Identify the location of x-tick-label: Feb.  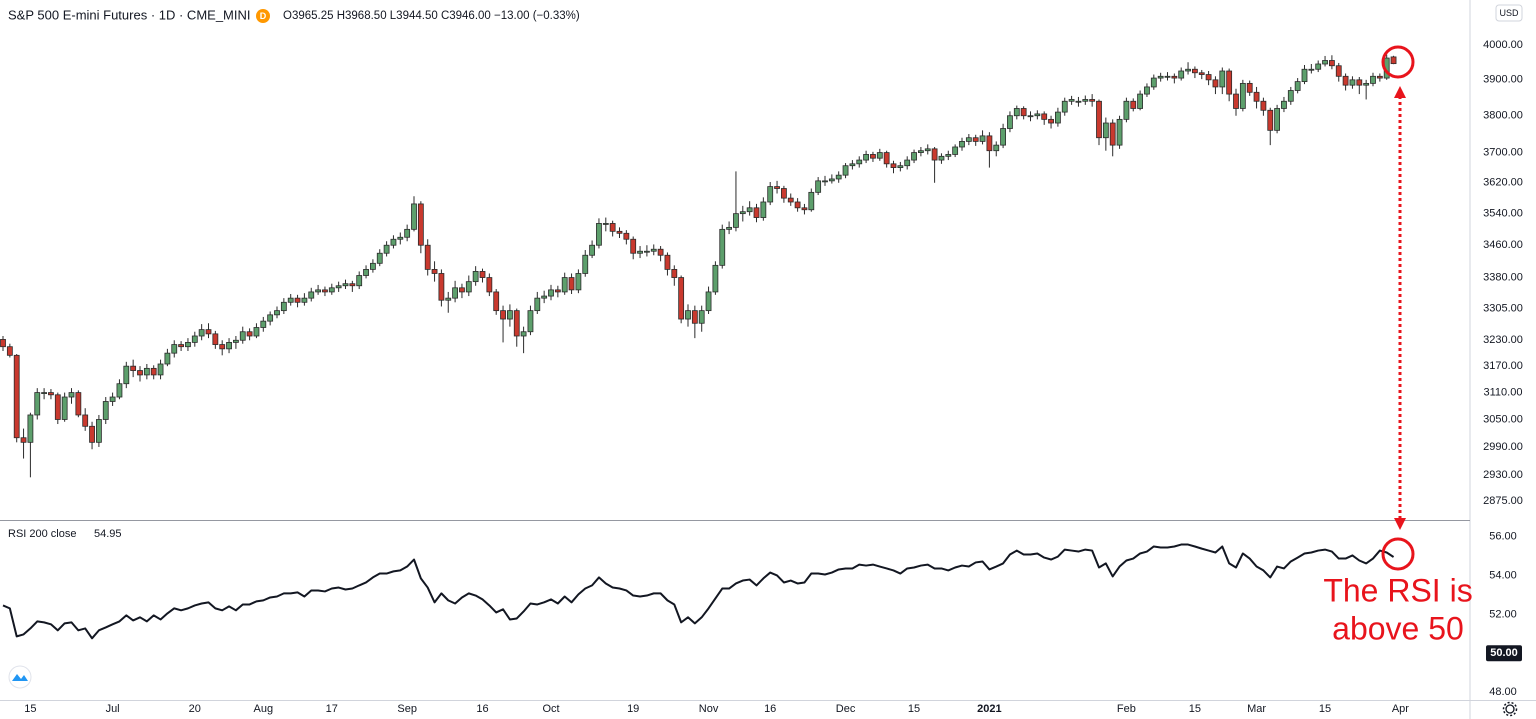
(1126, 709).